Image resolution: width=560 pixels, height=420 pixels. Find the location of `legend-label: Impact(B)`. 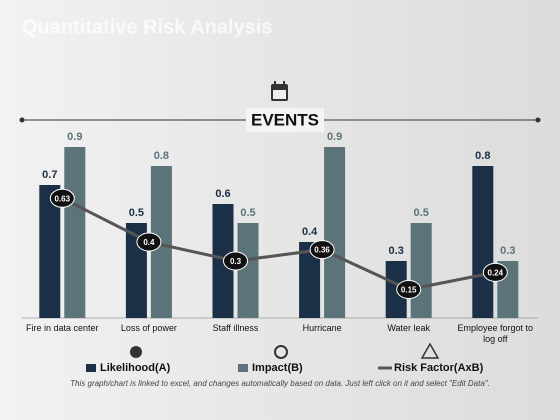

legend-label: Impact(B) is located at coordinates (277, 368).